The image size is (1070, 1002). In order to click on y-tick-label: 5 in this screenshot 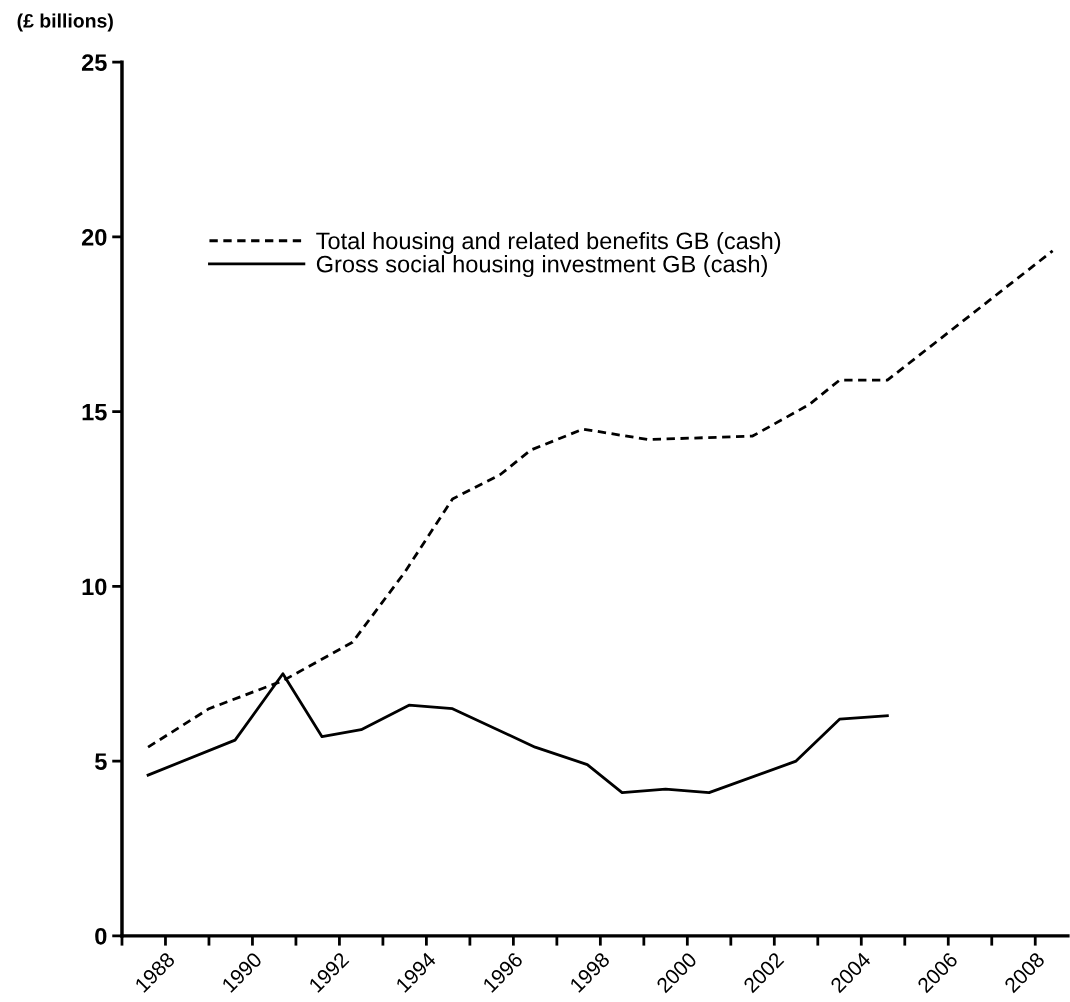, I will do `click(100, 761)`.